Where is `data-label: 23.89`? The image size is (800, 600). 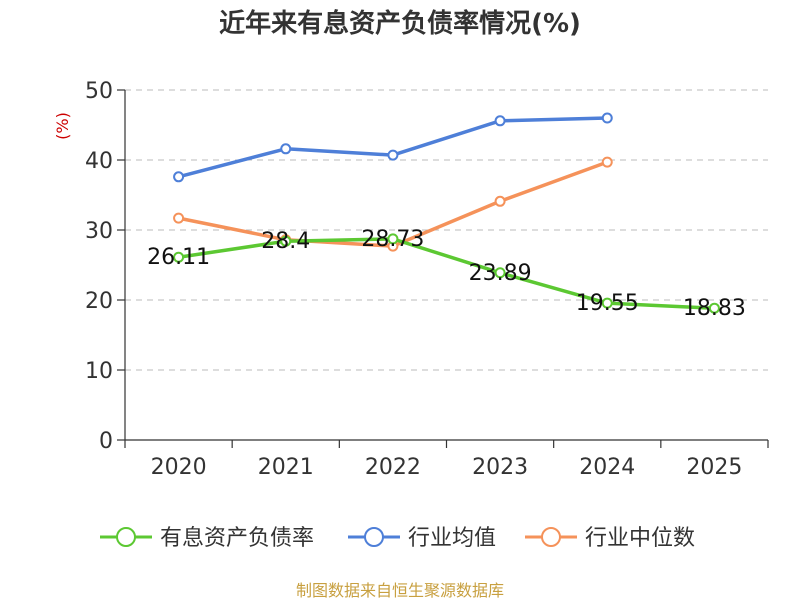 data-label: 23.89 is located at coordinates (500, 273).